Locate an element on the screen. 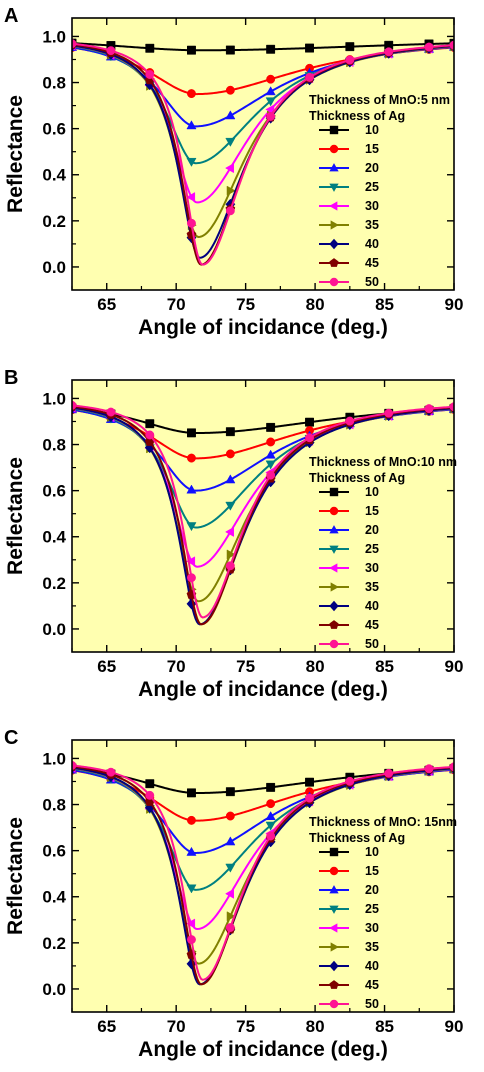 This screenshot has height=1072, width=484. x-tick-label: 65 is located at coordinates (106, 666).